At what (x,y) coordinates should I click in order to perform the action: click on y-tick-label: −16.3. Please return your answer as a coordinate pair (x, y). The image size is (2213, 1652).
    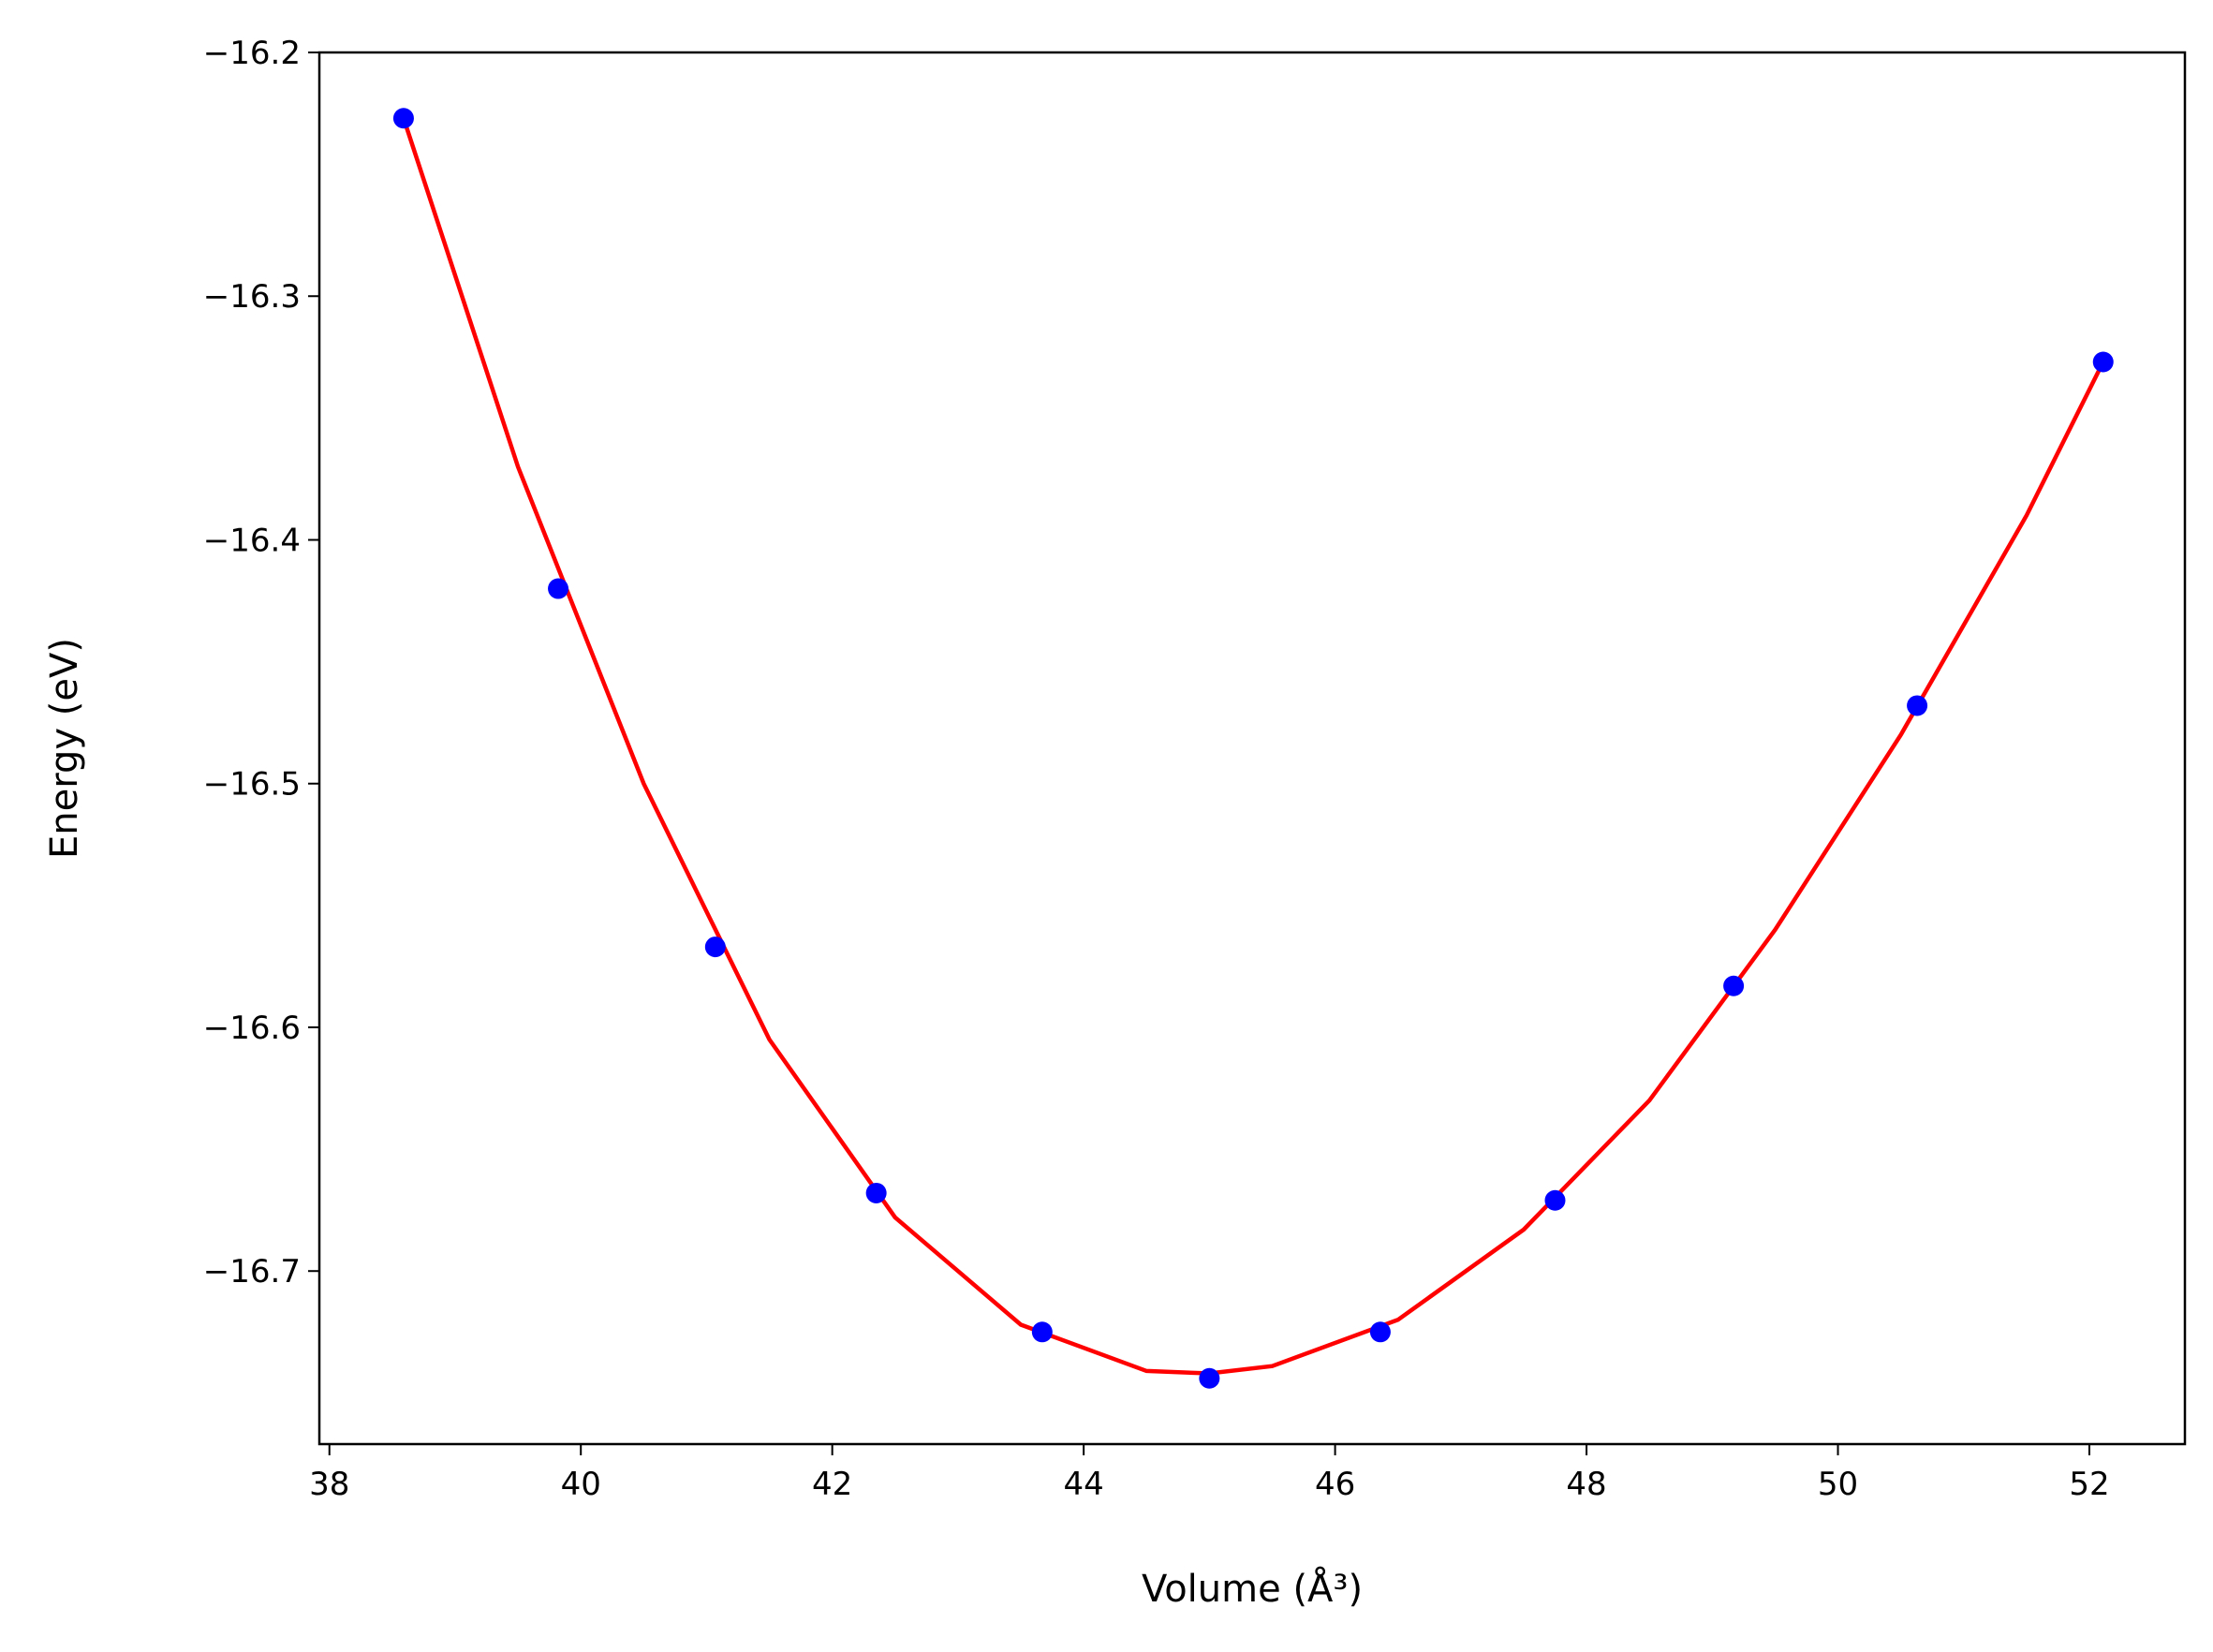
    Looking at the image, I should click on (252, 297).